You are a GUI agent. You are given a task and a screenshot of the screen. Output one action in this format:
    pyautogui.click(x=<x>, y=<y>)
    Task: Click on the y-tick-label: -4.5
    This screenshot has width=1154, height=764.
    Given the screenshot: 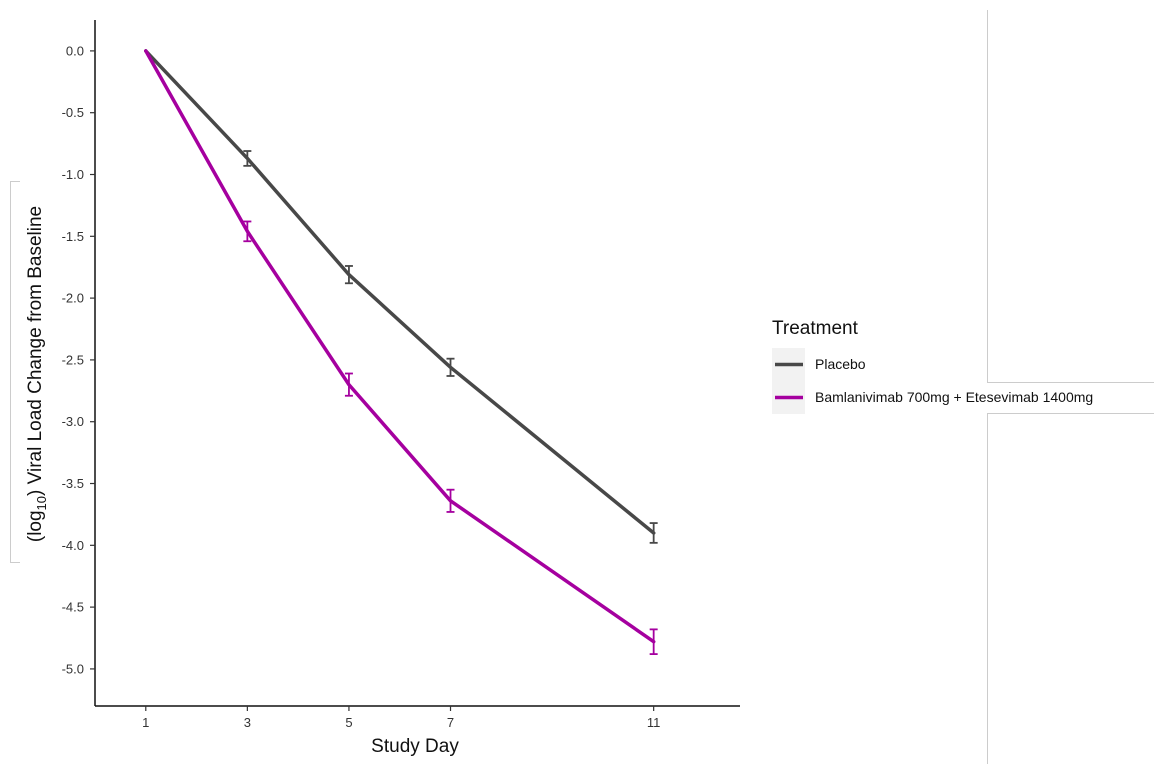 What is the action you would take?
    pyautogui.click(x=73, y=607)
    